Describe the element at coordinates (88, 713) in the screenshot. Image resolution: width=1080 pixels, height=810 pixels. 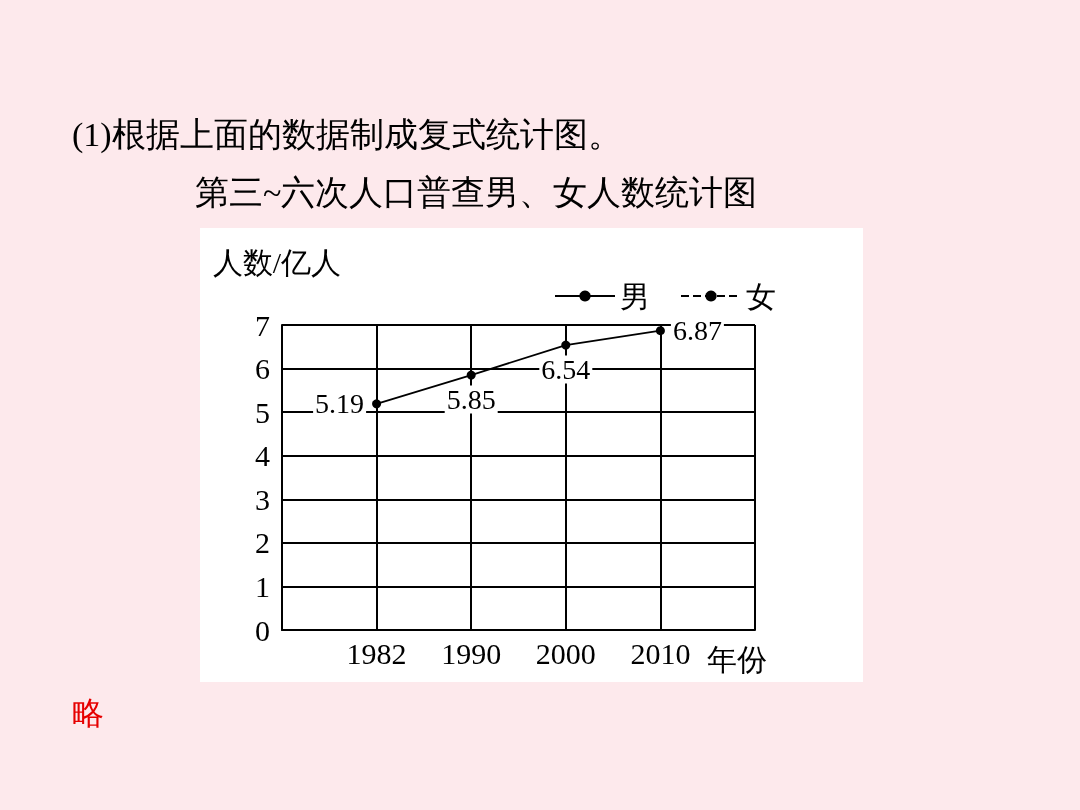
I see `text: 略` at that location.